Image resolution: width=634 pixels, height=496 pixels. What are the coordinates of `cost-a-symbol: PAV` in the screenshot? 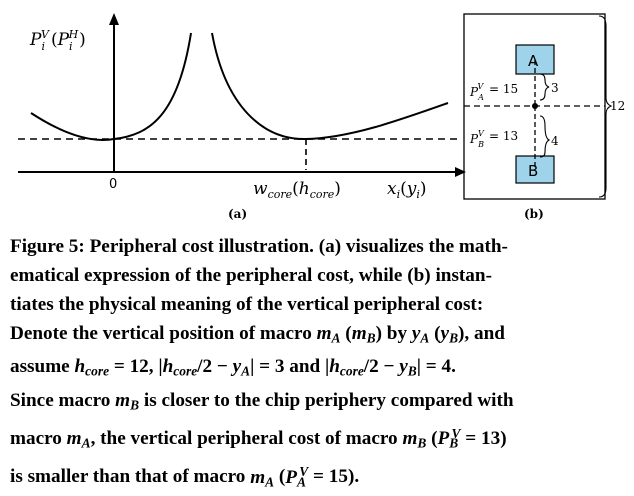 It's located at (476, 92).